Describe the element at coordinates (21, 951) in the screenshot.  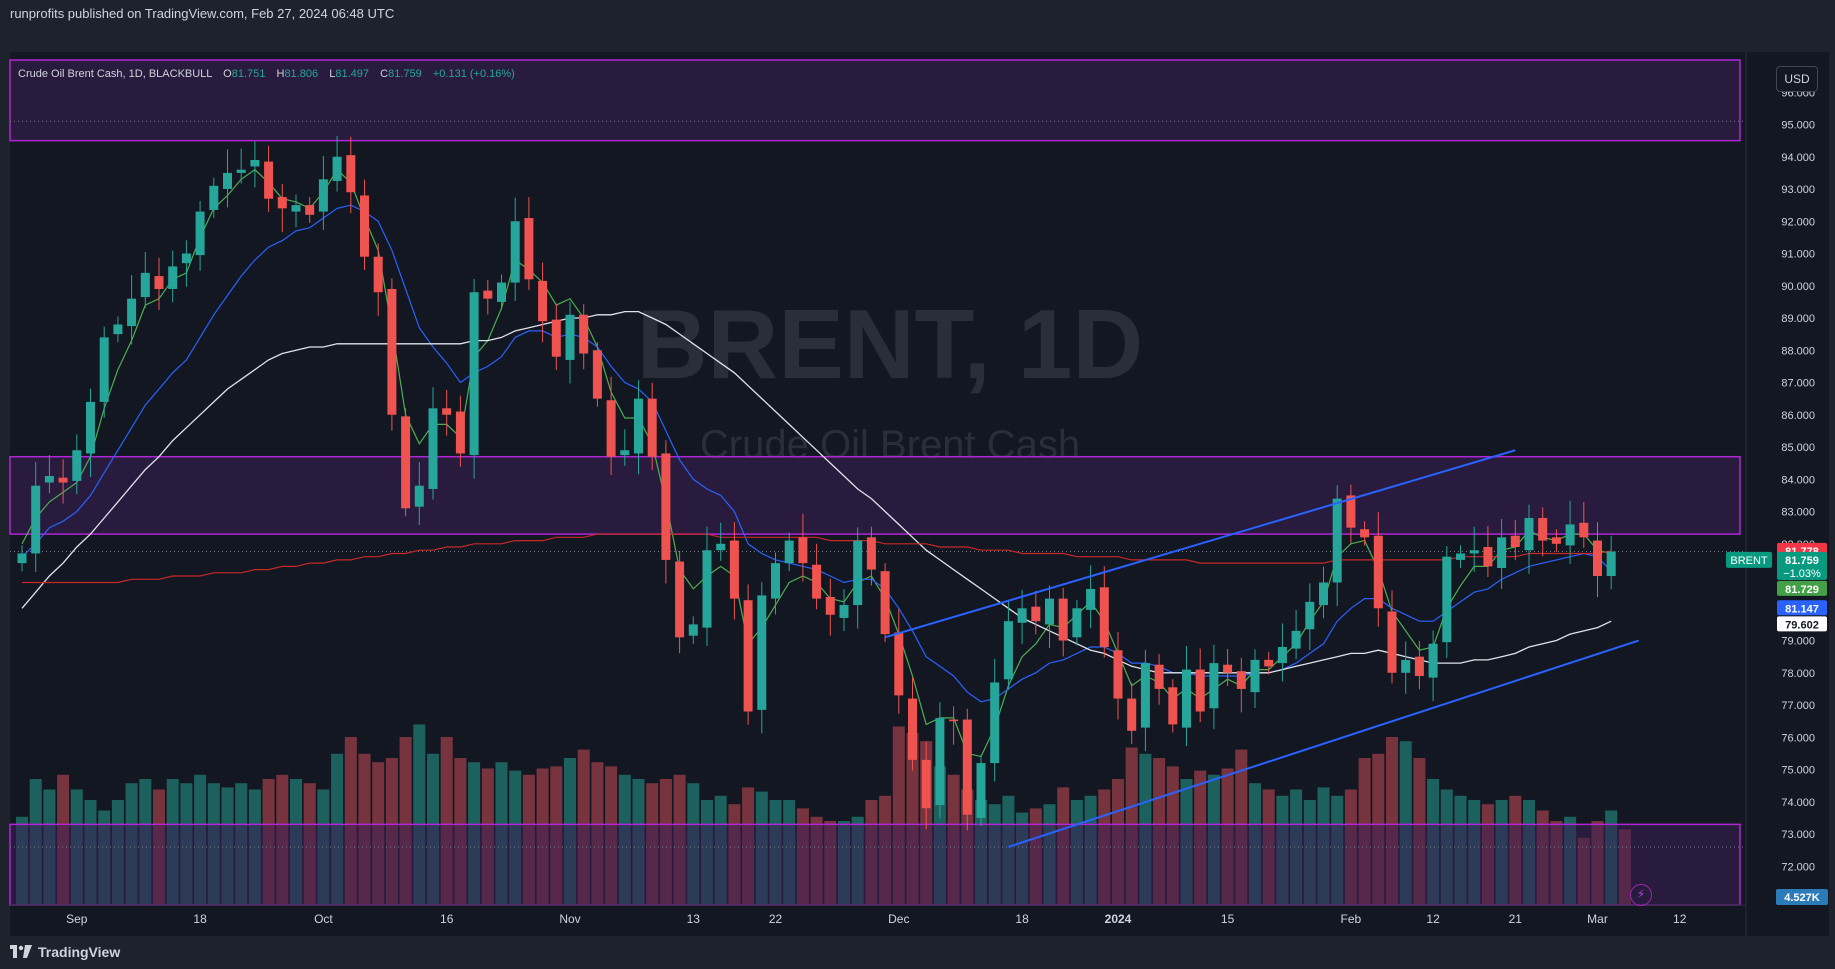
I see `tradingview-logo-icon` at that location.